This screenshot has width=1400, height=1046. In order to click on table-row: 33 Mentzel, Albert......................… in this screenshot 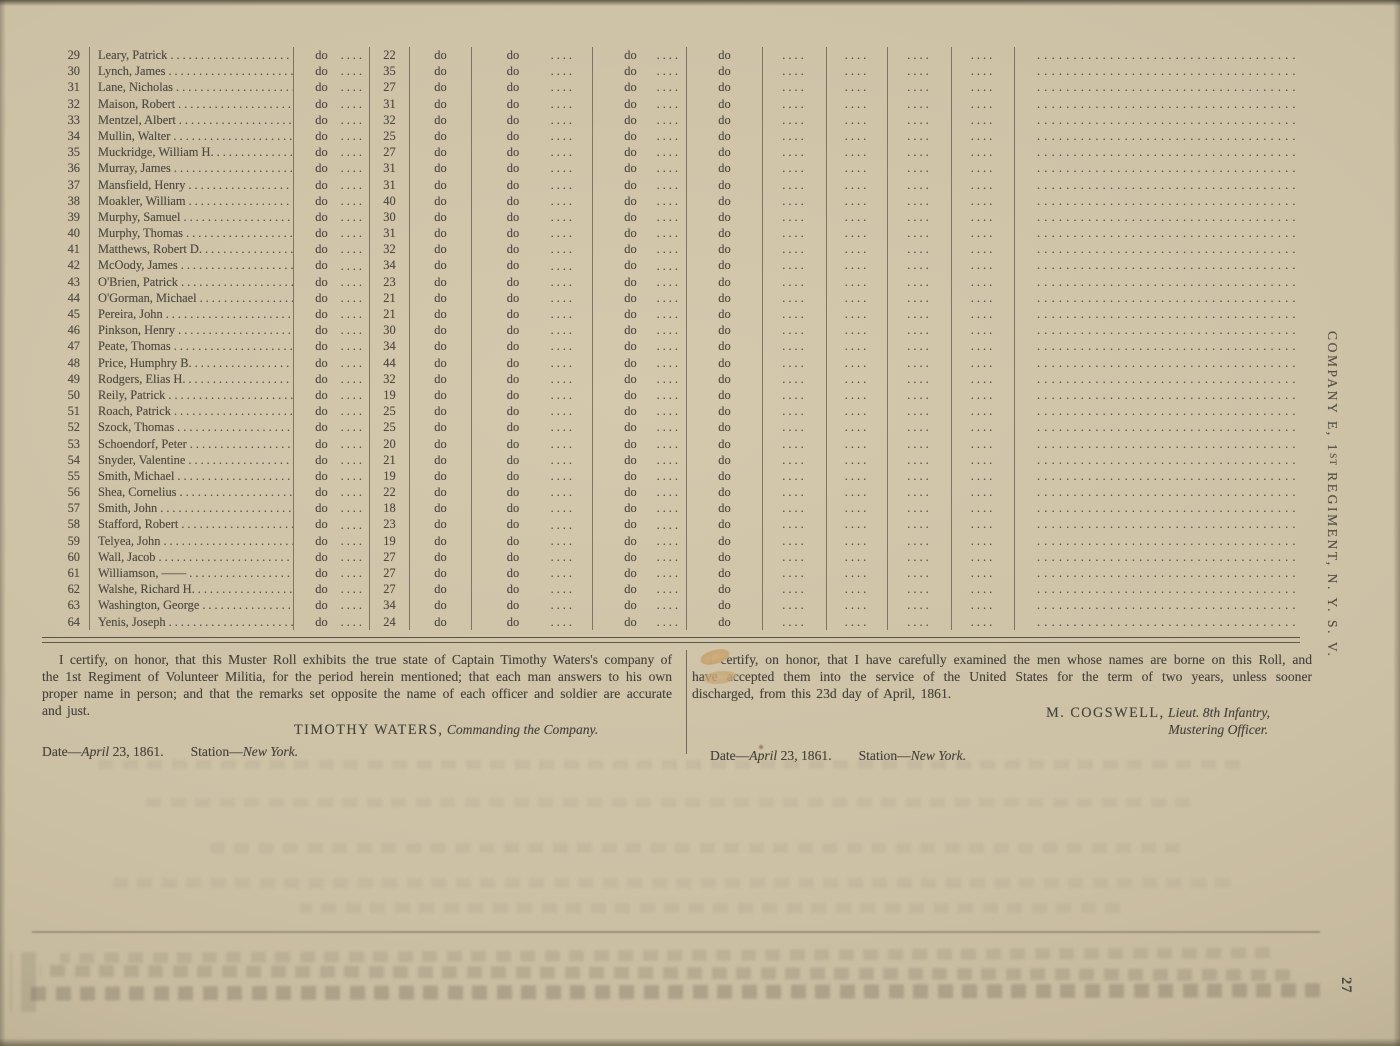, I will do `click(671, 119)`.